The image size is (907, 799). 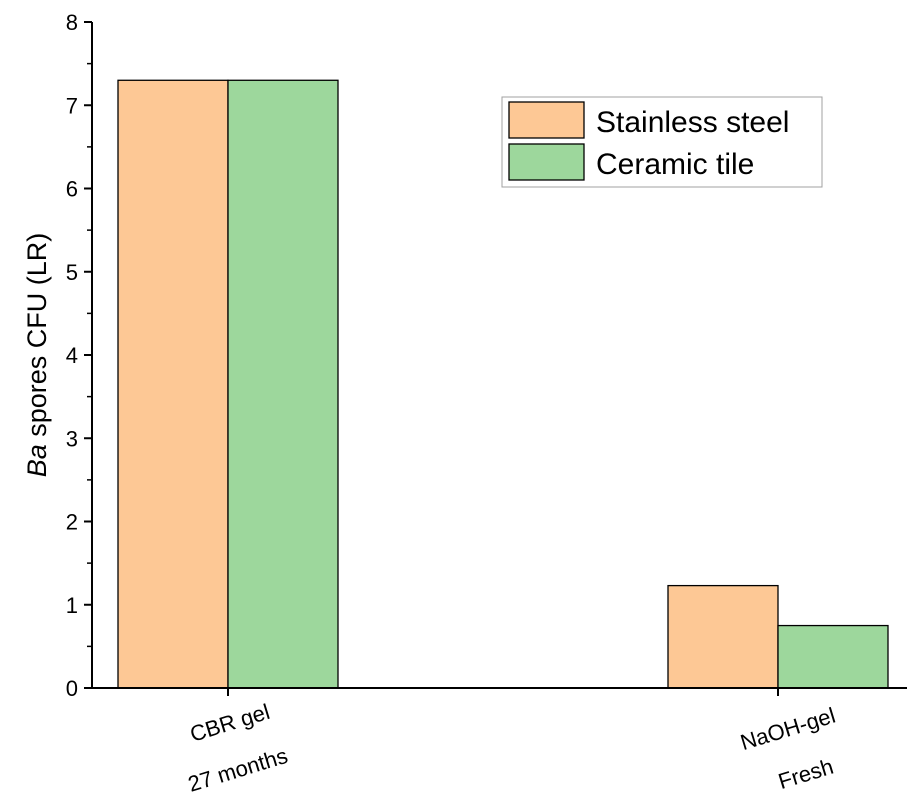 I want to click on y-axis-label: Ba spores CFU (LR), so click(x=37, y=355).